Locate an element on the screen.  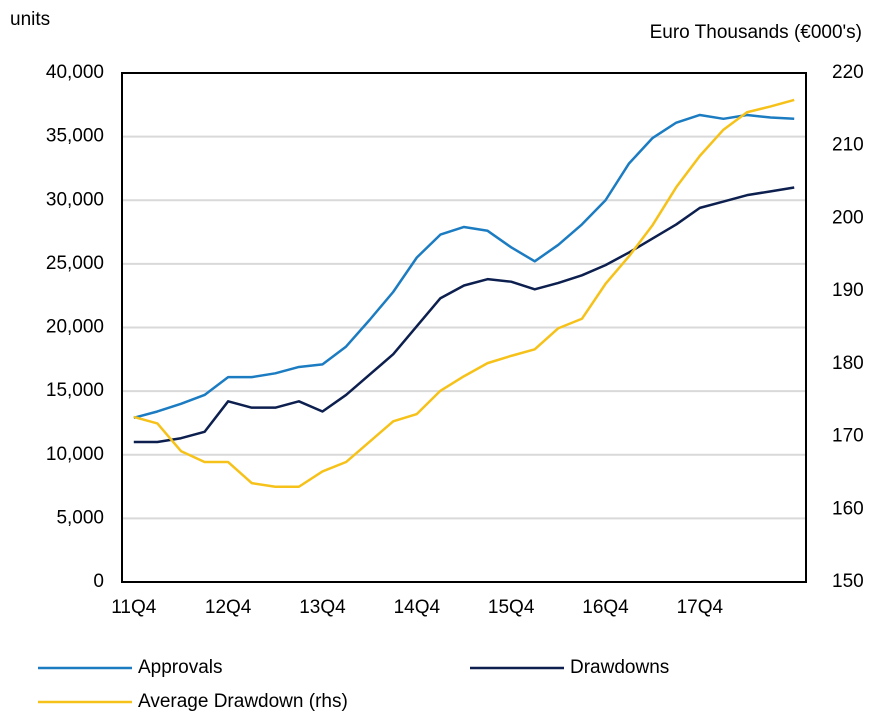
y-tick-label: 15,000 is located at coordinates (75, 390).